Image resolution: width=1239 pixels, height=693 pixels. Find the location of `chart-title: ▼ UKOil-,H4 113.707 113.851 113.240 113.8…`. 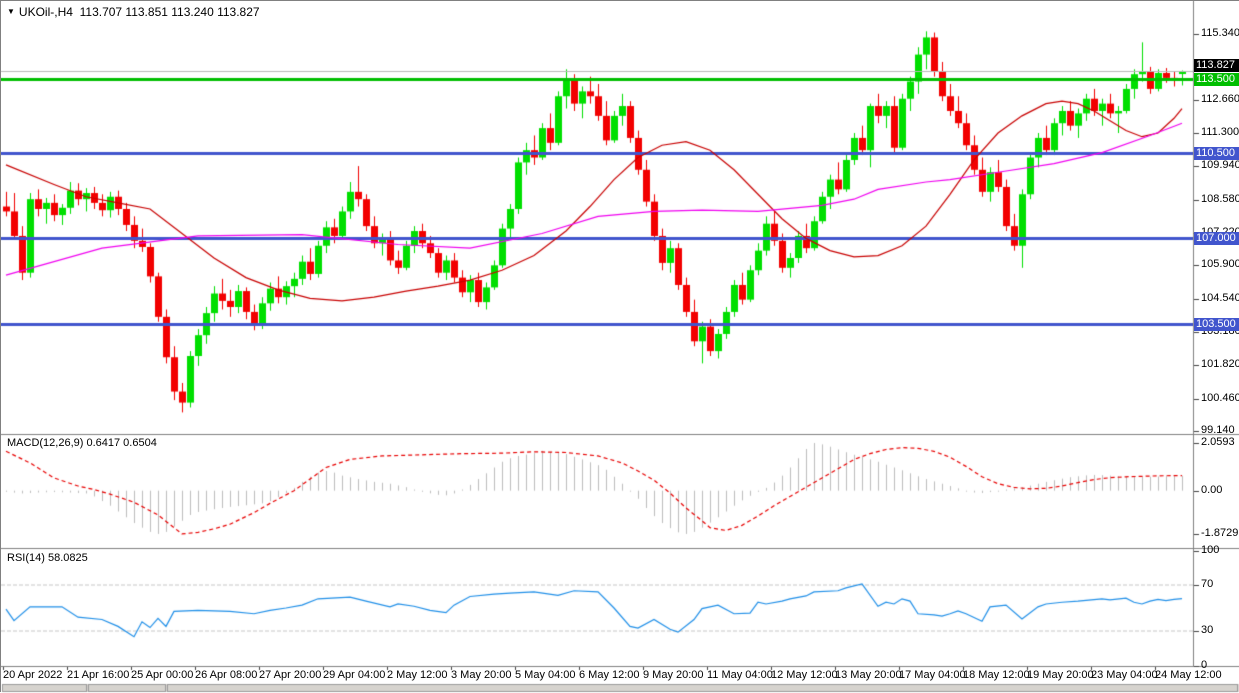

chart-title: ▼ UKOil-,H4 113.707 113.851 113.240 113.8… is located at coordinates (133, 12).